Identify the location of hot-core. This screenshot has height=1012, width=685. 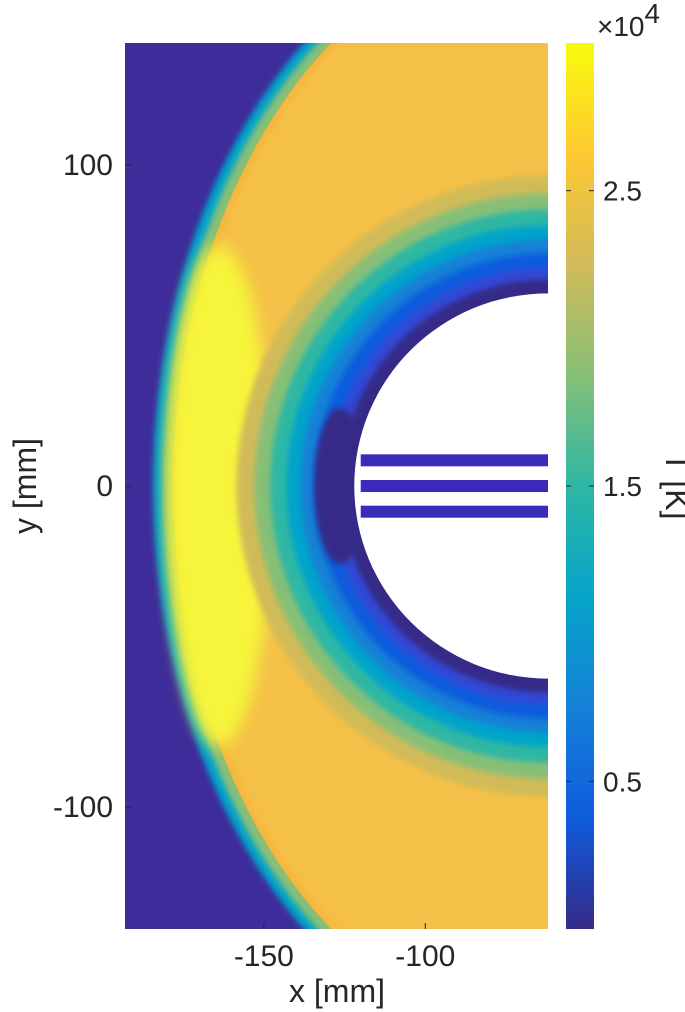
(219, 496).